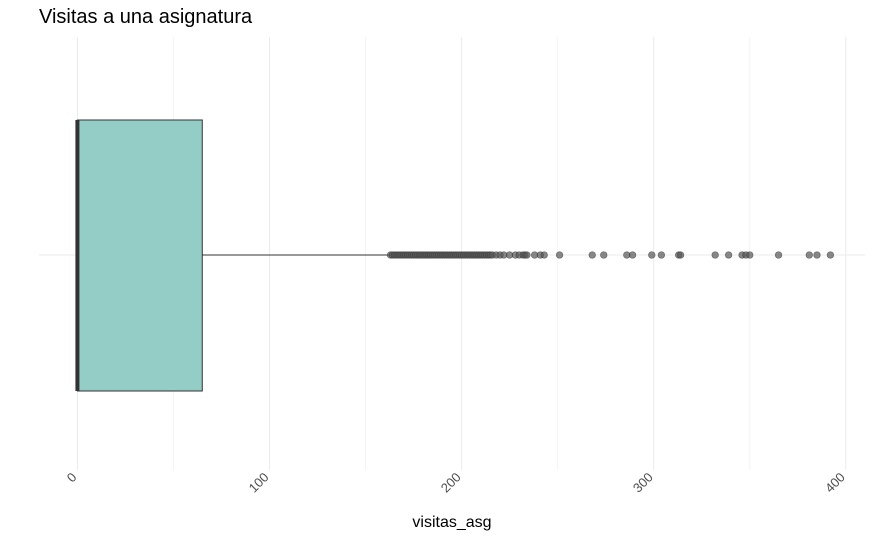  I want to click on x-tick-label: 100, so click(259, 483).